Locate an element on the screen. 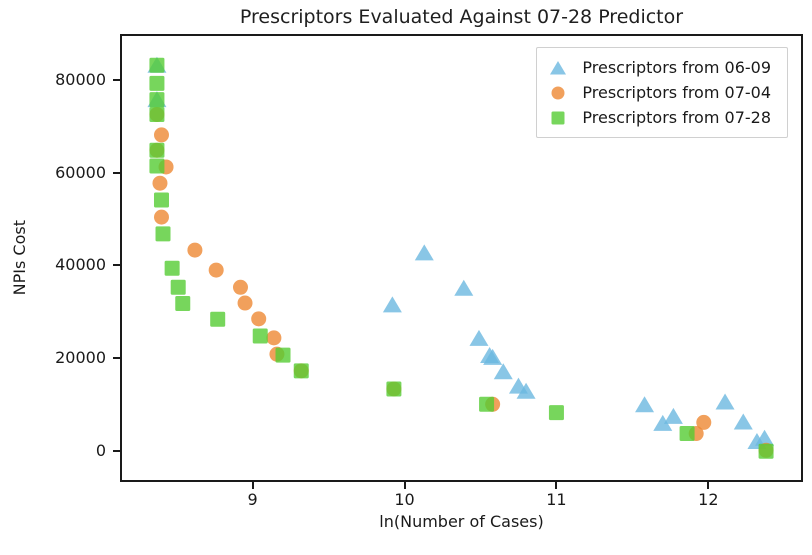 Image resolution: width=812 pixels, height=555 pixels. y-tick-label: 20000 is located at coordinates (80, 358).